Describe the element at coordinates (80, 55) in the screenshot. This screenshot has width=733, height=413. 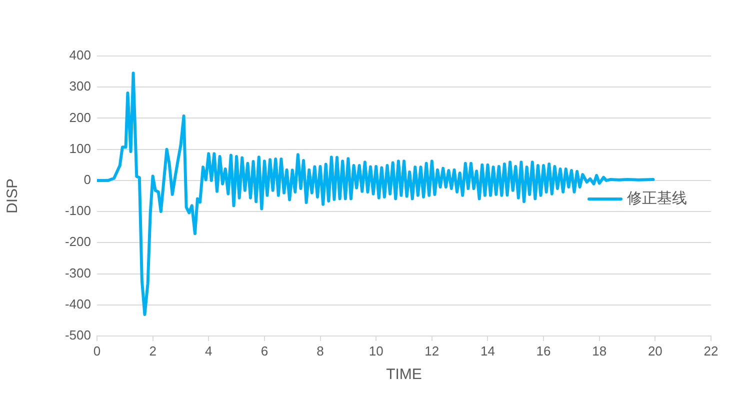
I see `y-tick-label: 400` at that location.